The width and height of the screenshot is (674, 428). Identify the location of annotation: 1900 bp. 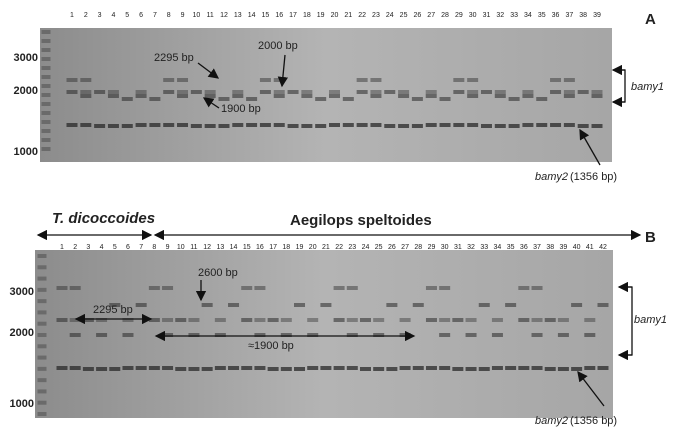
(241, 109).